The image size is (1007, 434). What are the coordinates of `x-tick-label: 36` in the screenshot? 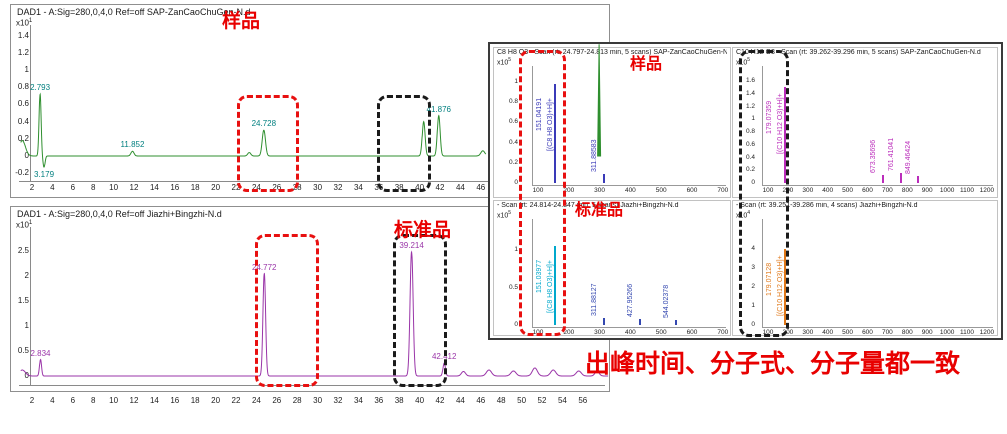 It's located at (379, 400).